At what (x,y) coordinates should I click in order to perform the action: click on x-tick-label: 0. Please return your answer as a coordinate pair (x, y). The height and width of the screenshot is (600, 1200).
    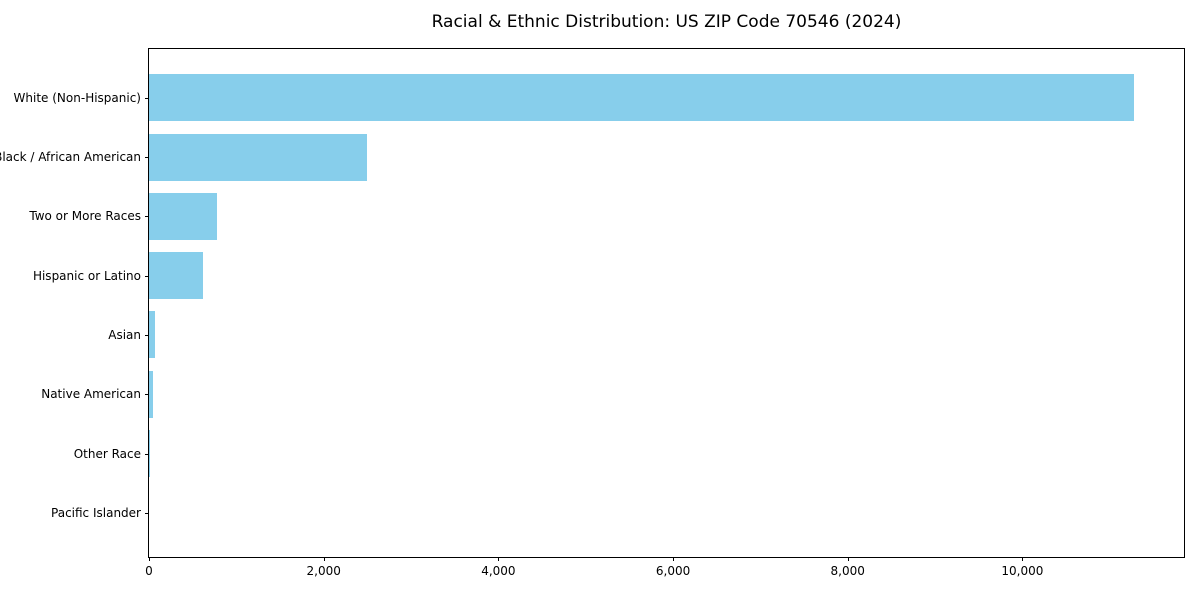
    Looking at the image, I should click on (149, 571).